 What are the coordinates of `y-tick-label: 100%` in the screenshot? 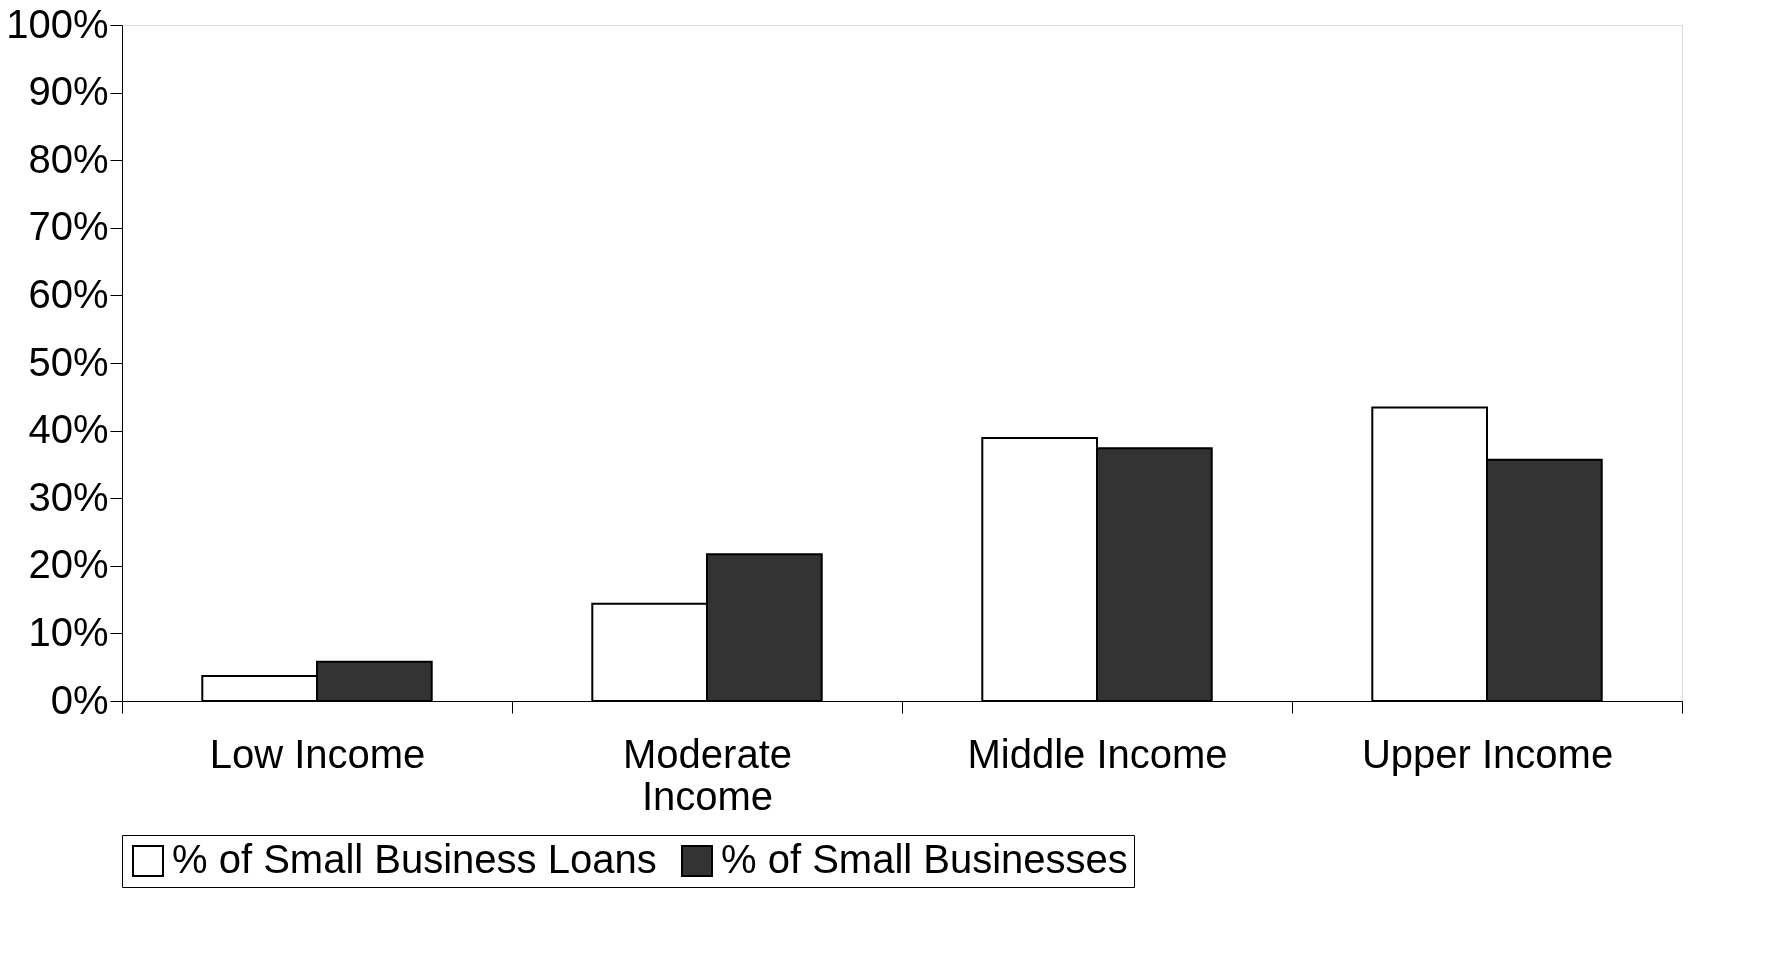 It's located at (57, 23).